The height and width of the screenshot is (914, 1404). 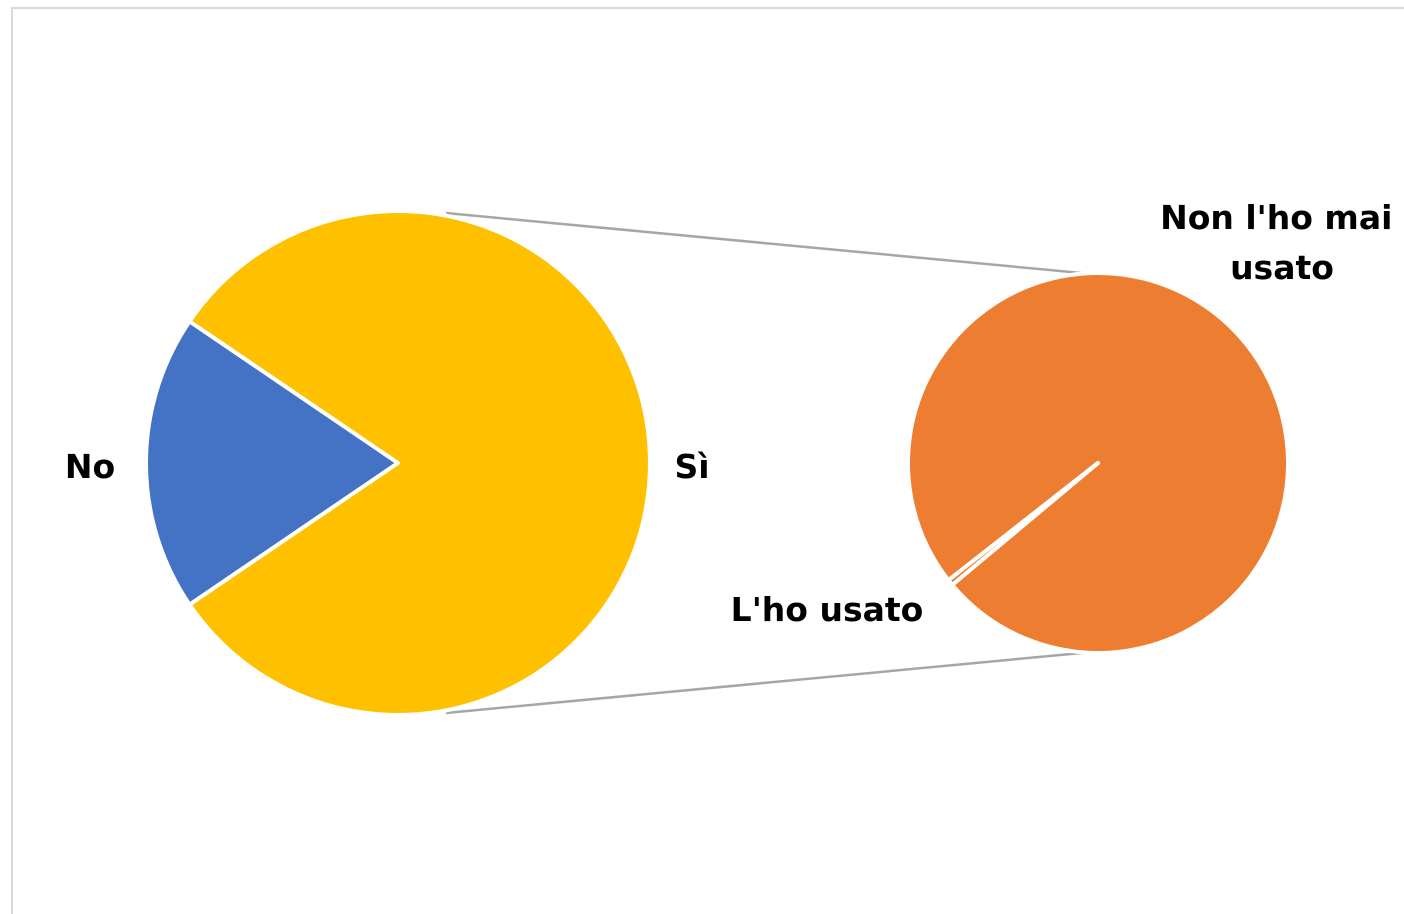 What do you see at coordinates (691, 466) in the screenshot?
I see `label-si: Sì` at bounding box center [691, 466].